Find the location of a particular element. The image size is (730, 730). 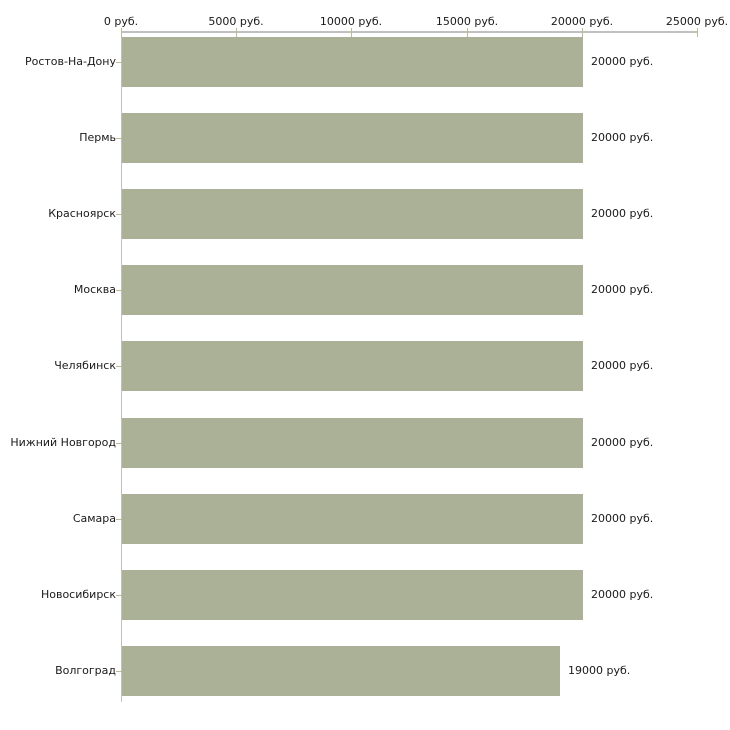

category-label: Ростов-На-Дону is located at coordinates (70, 61).